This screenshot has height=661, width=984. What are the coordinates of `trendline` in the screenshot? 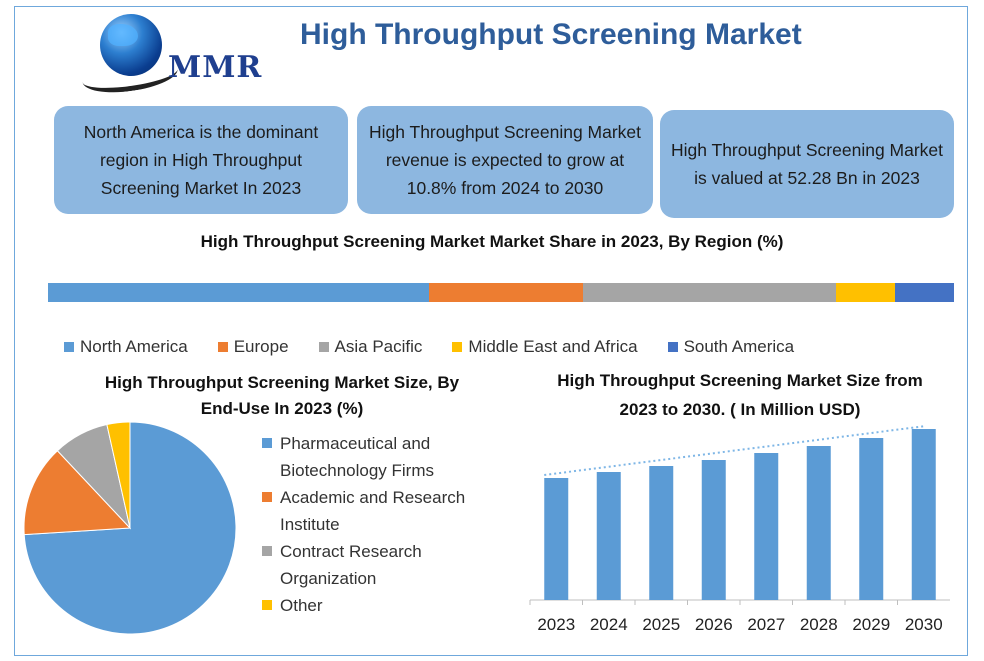 It's located at (735, 450).